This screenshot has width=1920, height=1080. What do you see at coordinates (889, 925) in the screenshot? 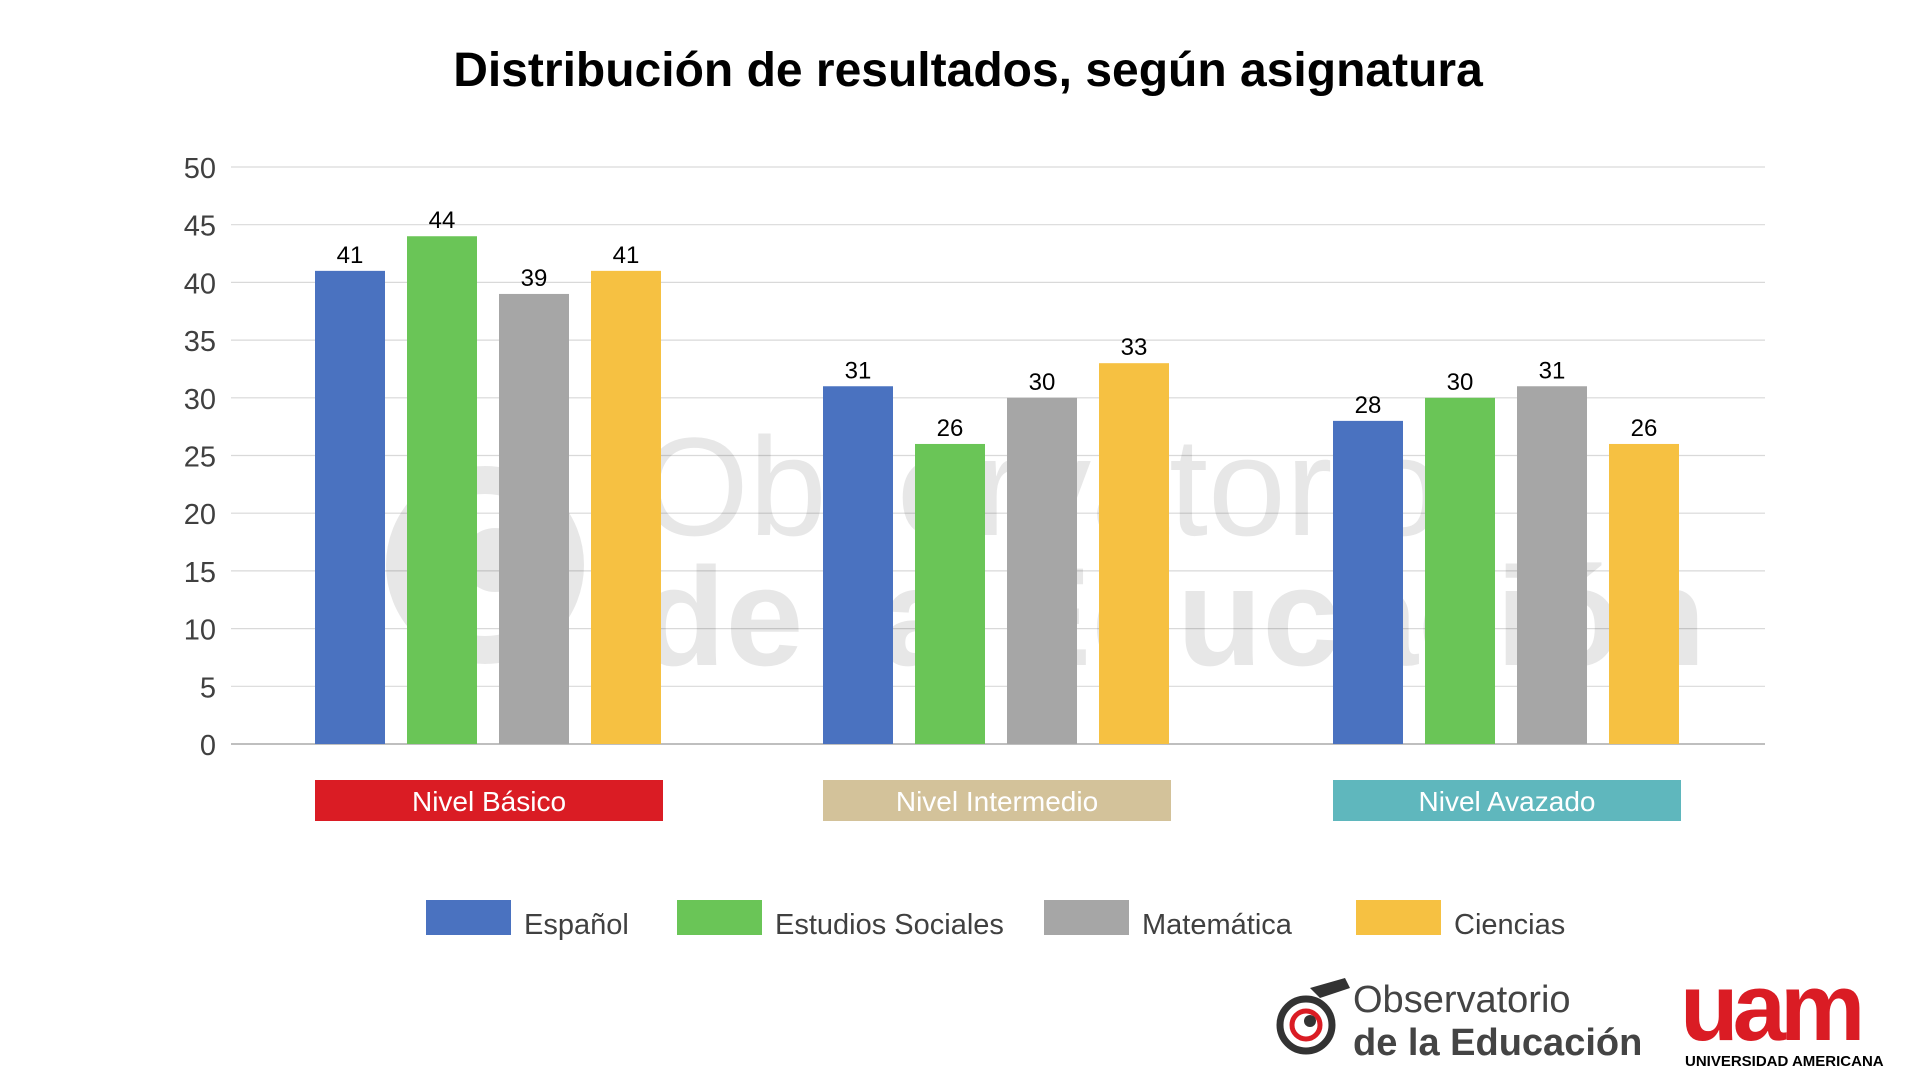
I see `legend-label: Estudios Sociales` at bounding box center [889, 925].